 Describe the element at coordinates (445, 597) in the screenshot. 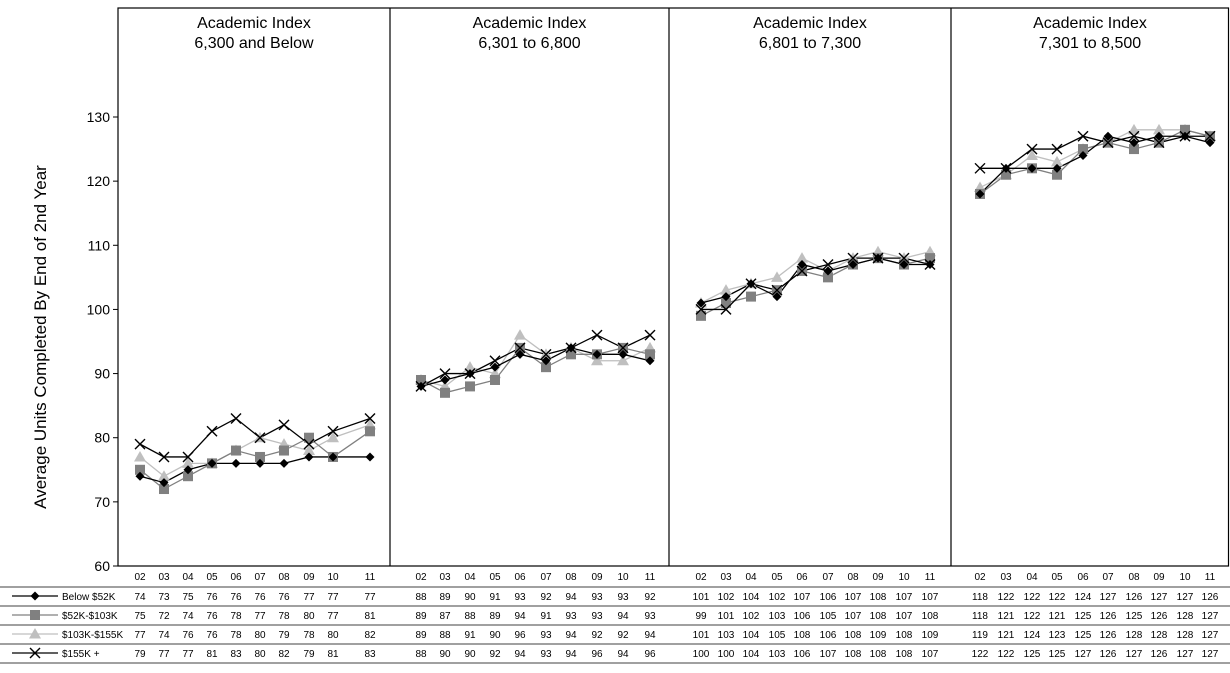

I see `table-cell: 89` at that location.